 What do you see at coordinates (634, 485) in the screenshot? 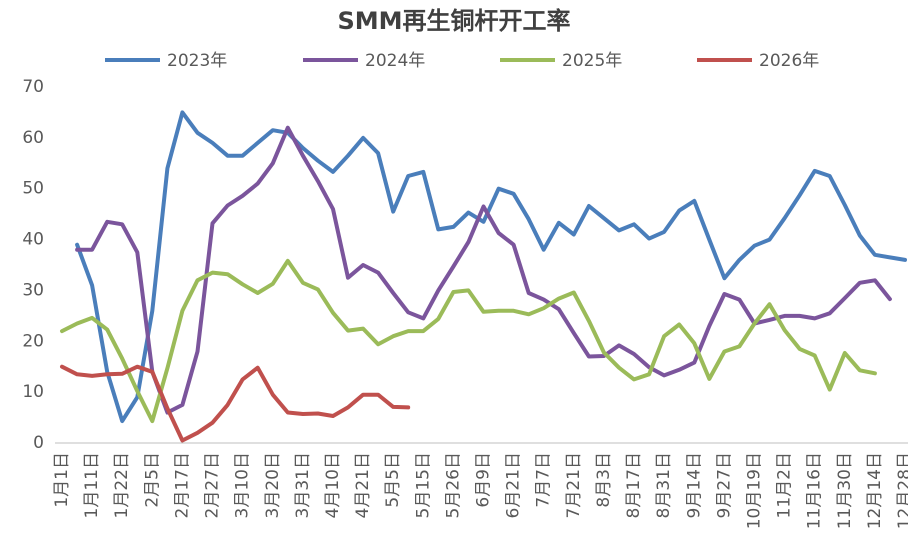
I see `x-tick-label: 8月17日` at bounding box center [634, 485].